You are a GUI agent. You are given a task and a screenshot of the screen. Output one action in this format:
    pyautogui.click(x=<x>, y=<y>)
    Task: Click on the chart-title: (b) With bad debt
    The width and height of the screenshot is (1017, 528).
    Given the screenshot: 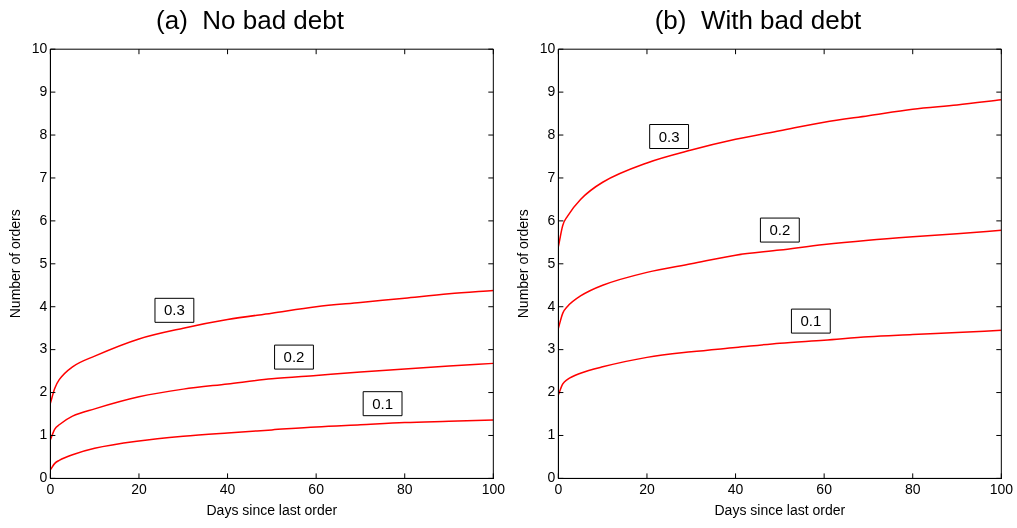 What is the action you would take?
    pyautogui.click(x=758, y=19)
    